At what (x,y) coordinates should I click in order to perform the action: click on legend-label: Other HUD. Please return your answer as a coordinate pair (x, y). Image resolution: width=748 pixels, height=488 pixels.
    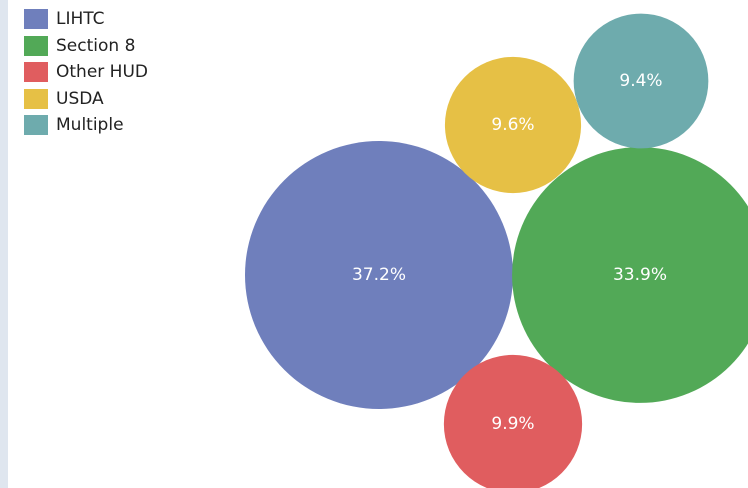
    Looking at the image, I should click on (102, 72).